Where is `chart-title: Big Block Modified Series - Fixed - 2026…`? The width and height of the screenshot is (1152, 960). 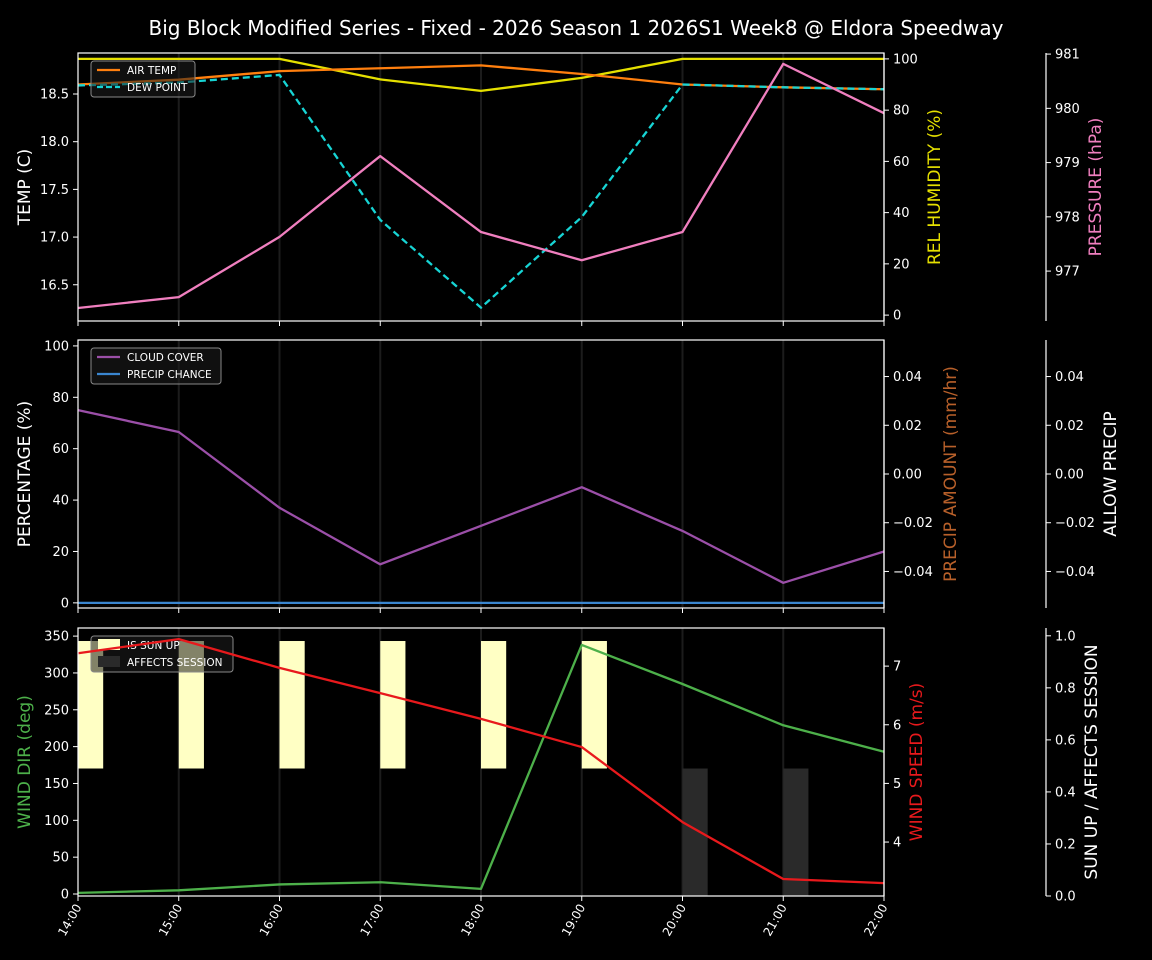 chart-title: Big Block Modified Series - Fixed - 2026… is located at coordinates (576, 28).